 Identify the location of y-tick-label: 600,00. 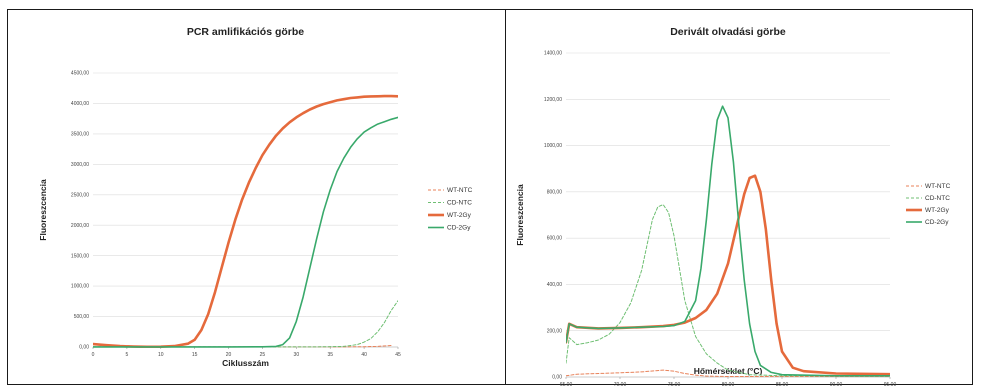
(555, 239).